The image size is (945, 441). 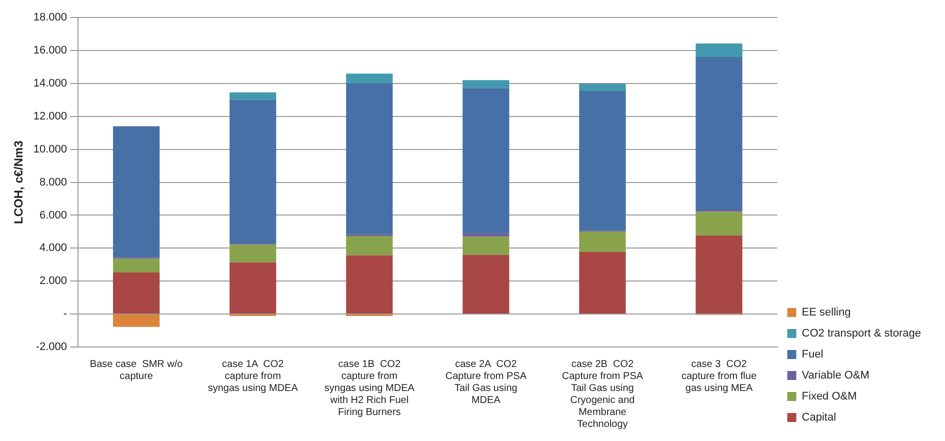 What do you see at coordinates (253, 376) in the screenshot?
I see `x-tick-label: case 1A CO2 capture from syngas using MDEA` at bounding box center [253, 376].